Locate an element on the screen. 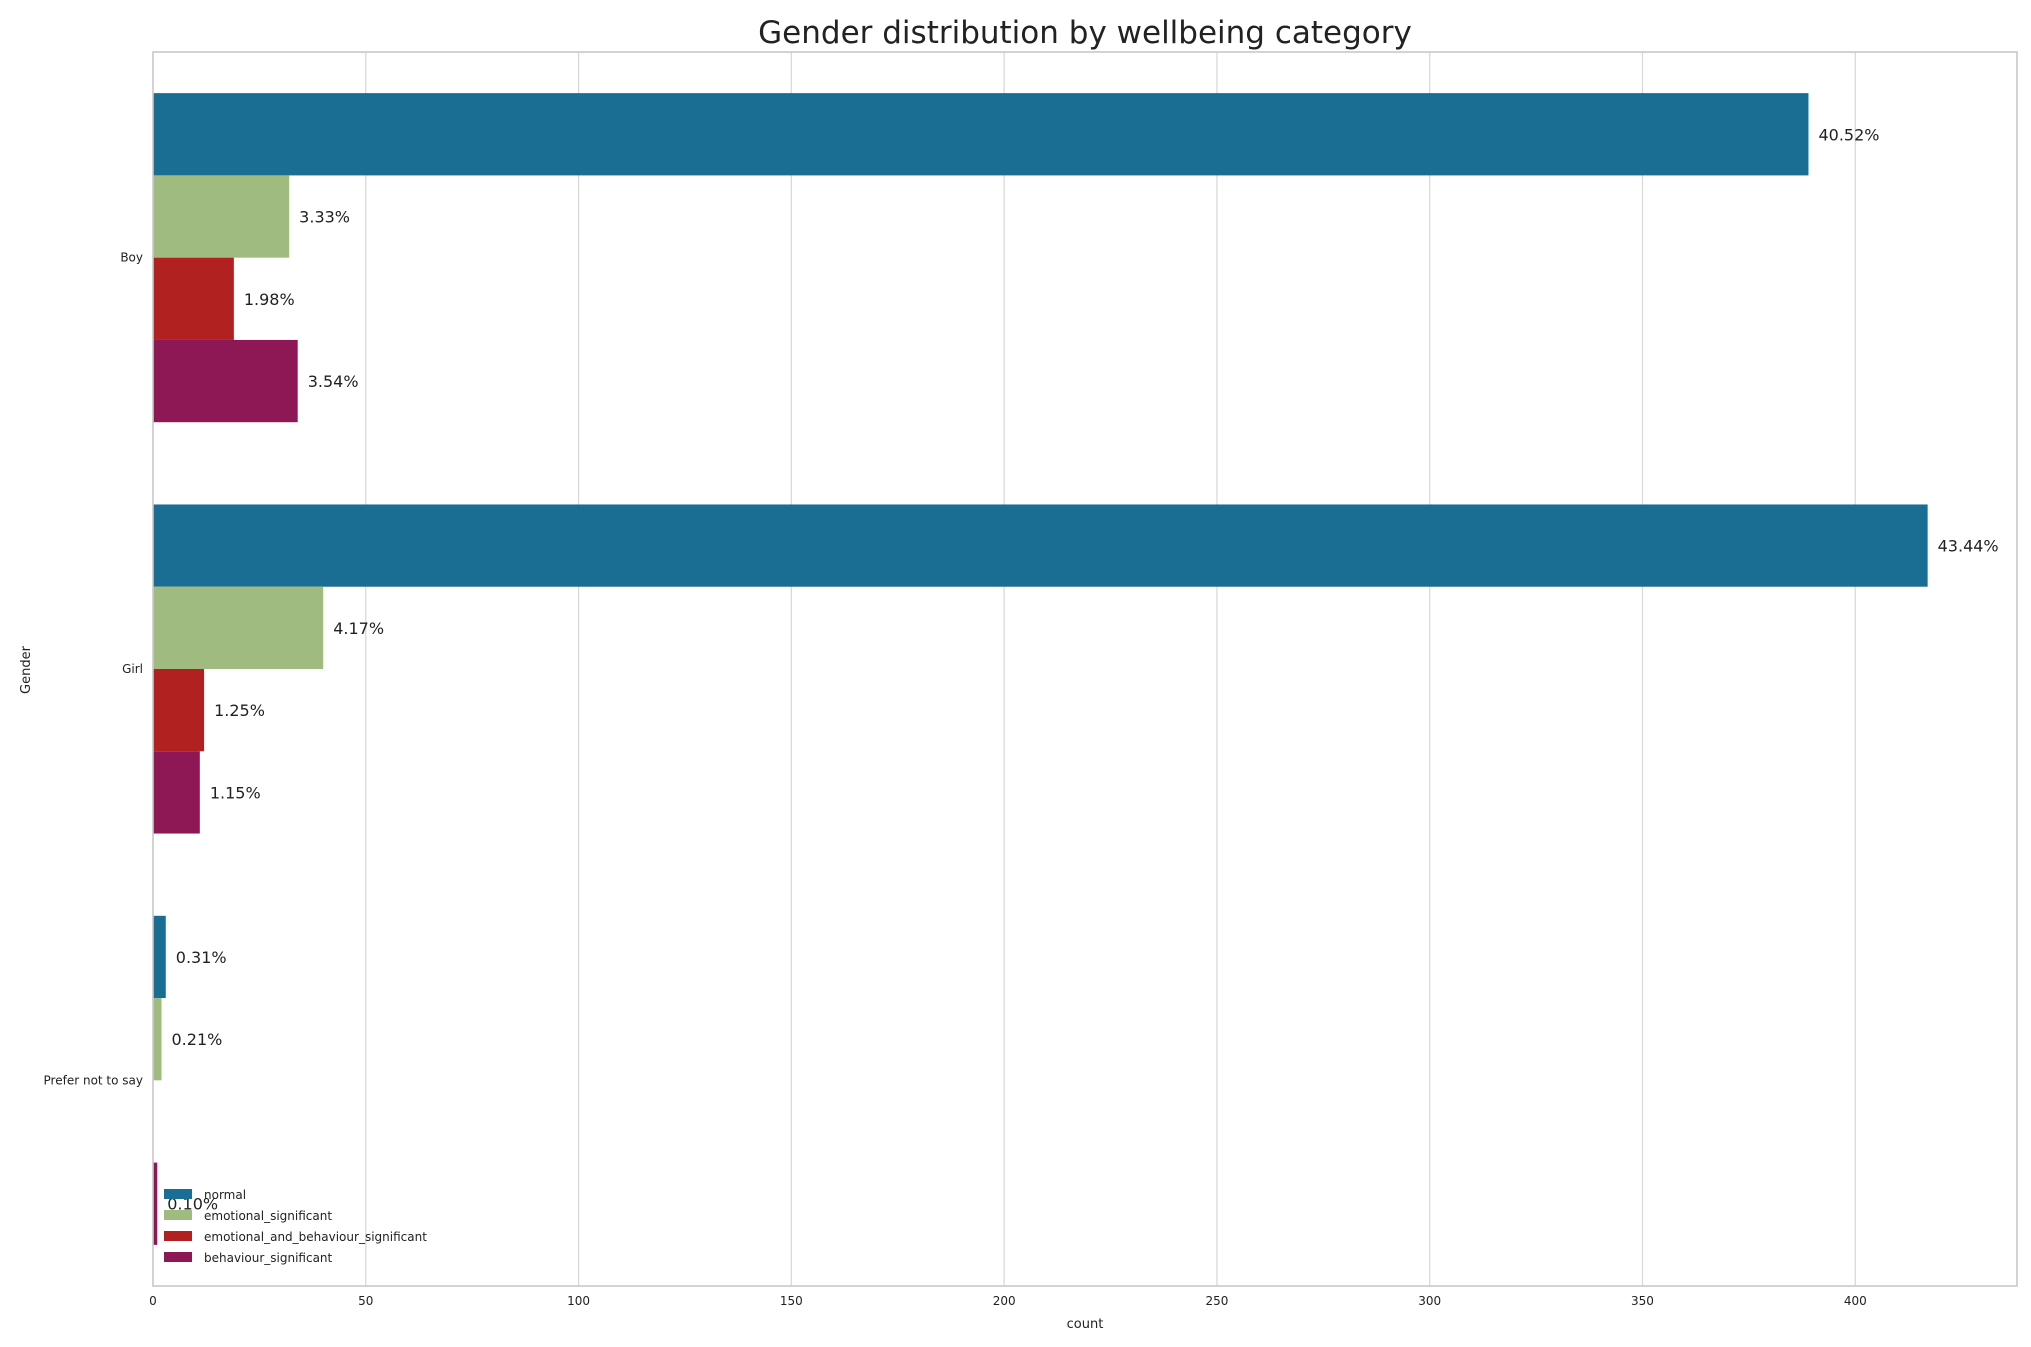 The image size is (2031, 1347). bar-value-label: 3.33% is located at coordinates (324, 217).